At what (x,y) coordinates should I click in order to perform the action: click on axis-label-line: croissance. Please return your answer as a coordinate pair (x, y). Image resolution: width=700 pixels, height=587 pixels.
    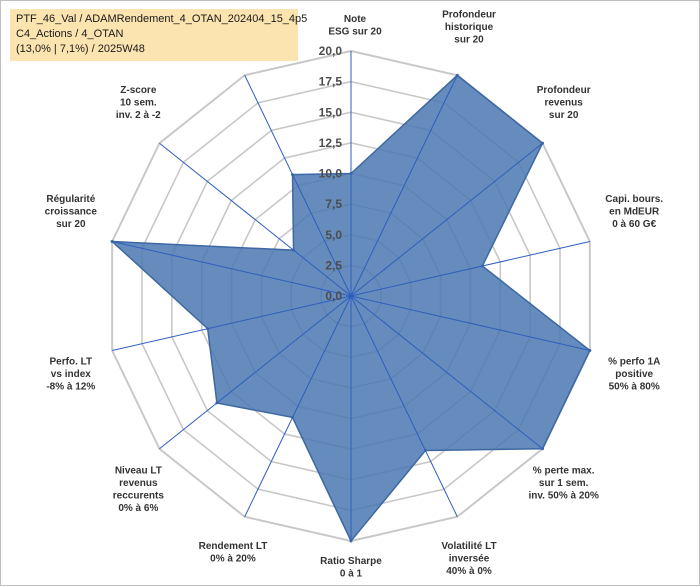
    Looking at the image, I should click on (71, 211).